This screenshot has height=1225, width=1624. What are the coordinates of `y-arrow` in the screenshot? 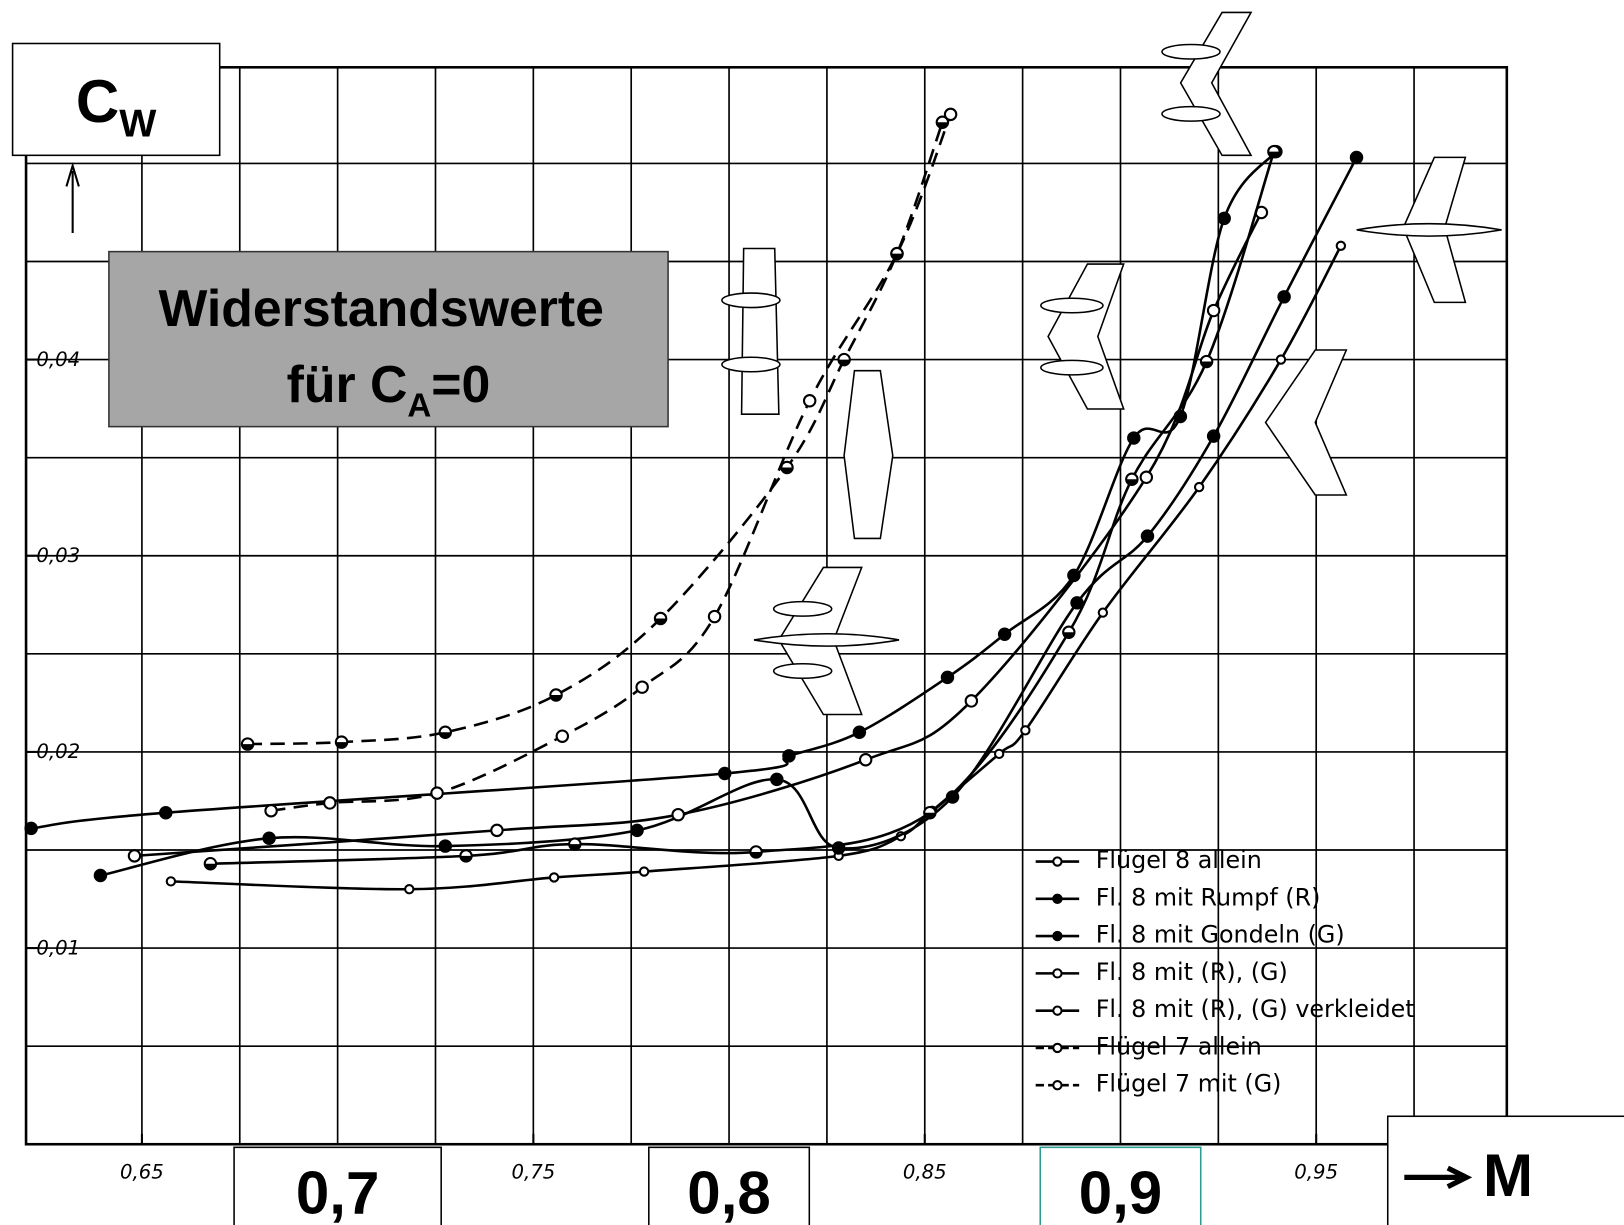 It's located at (72, 197).